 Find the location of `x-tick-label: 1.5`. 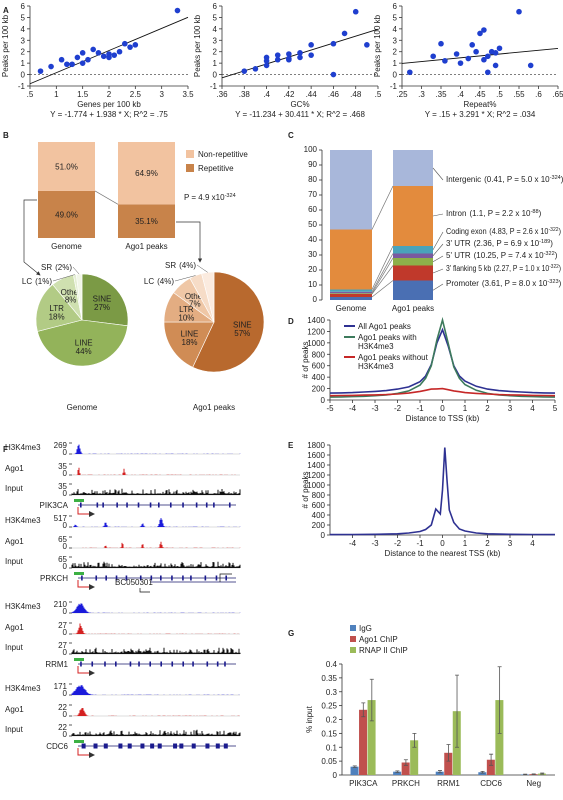

x-tick-label: 1.5 is located at coordinates (83, 94).